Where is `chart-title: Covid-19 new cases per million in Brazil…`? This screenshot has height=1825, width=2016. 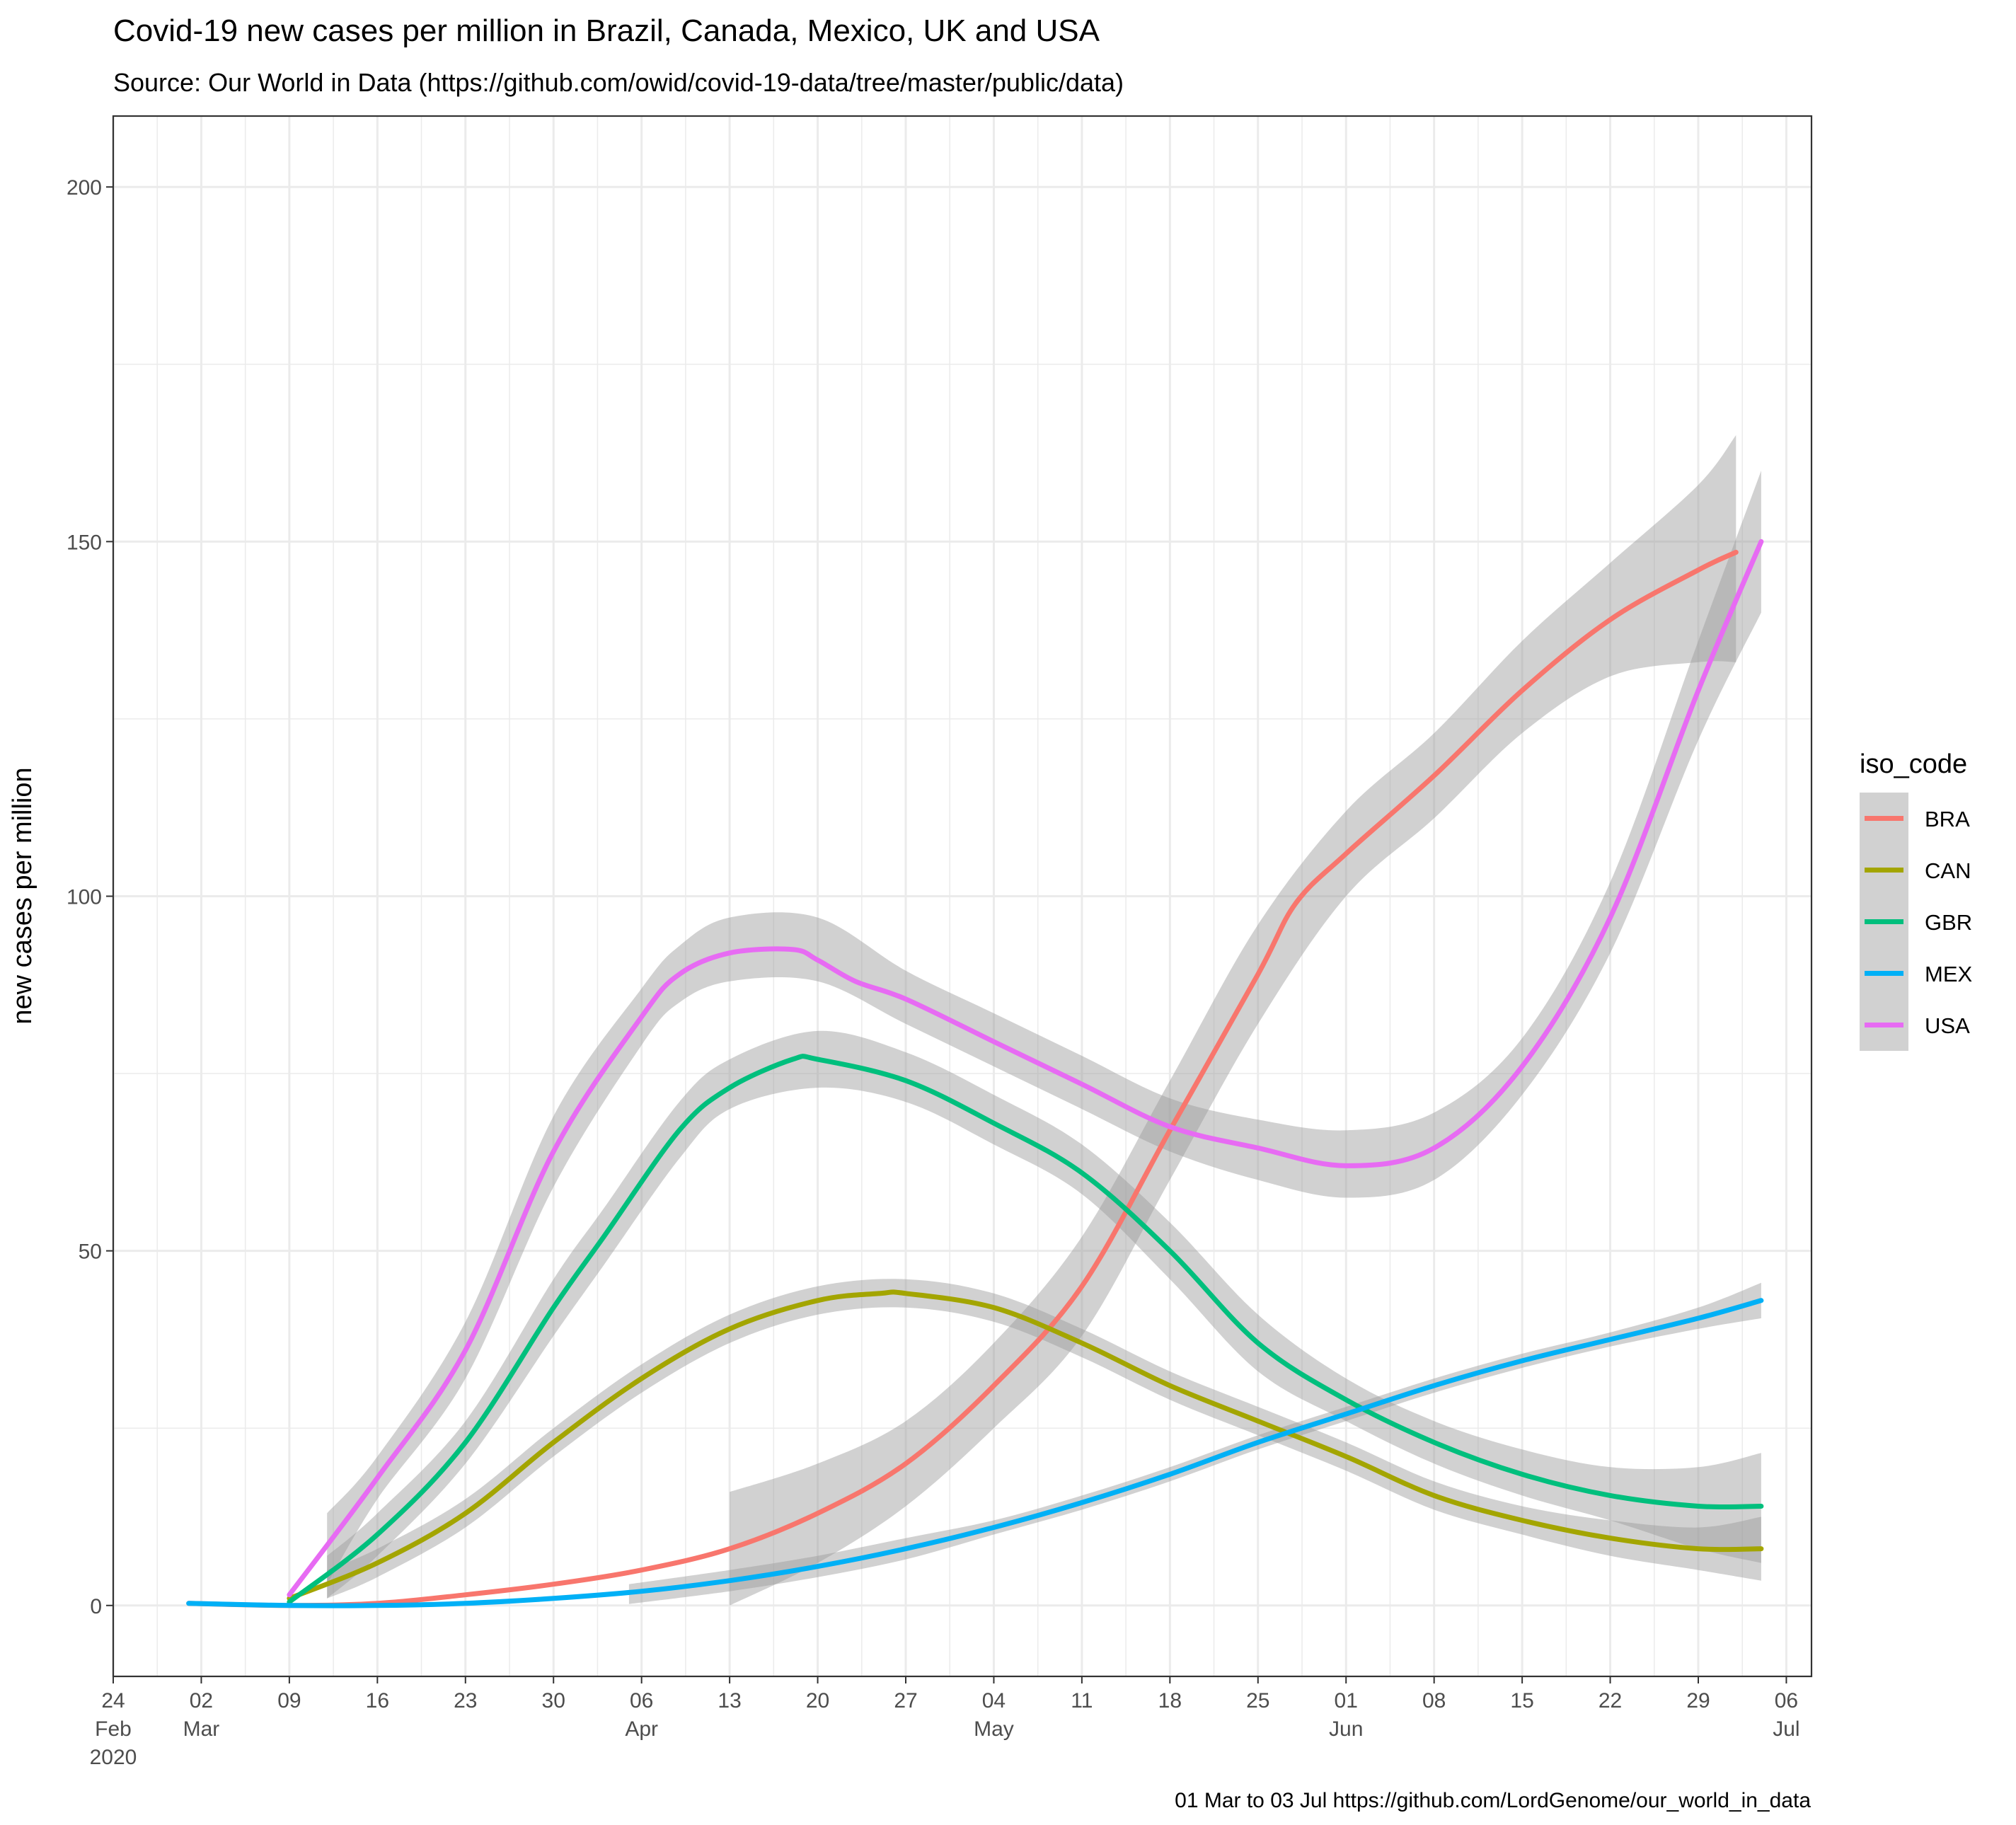
chart-title: Covid-19 new cases per million in Brazil… is located at coordinates (606, 30).